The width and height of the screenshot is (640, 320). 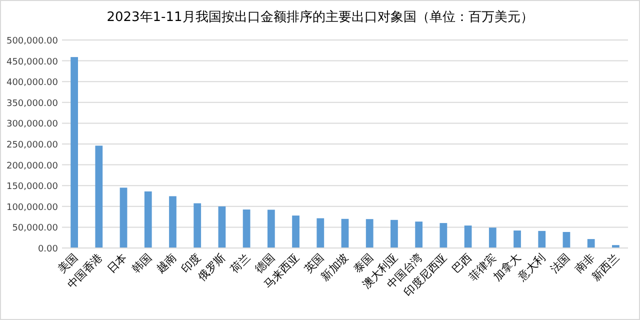 What do you see at coordinates (320, 17) in the screenshot?
I see `chart-title: 2023年1-11月我国按出口金额排序的主要出口对象国（单位：百万美元）` at bounding box center [320, 17].